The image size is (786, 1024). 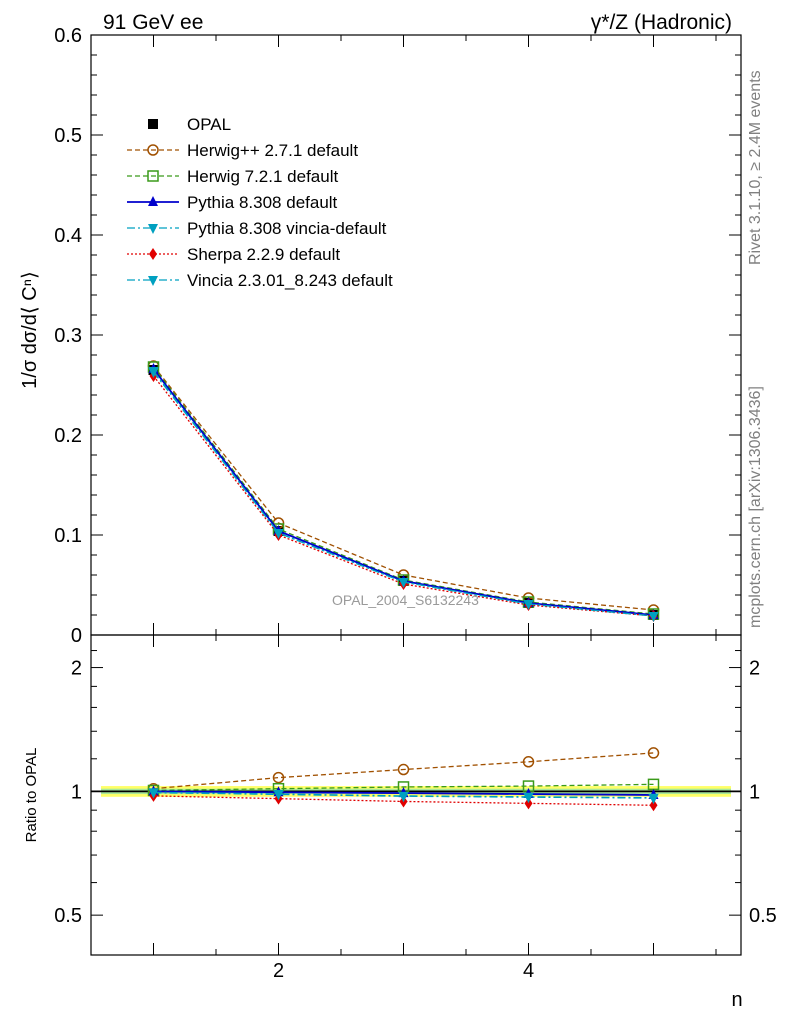 I want to click on main-y-tick-label: 0.3, so click(x=68, y=336).